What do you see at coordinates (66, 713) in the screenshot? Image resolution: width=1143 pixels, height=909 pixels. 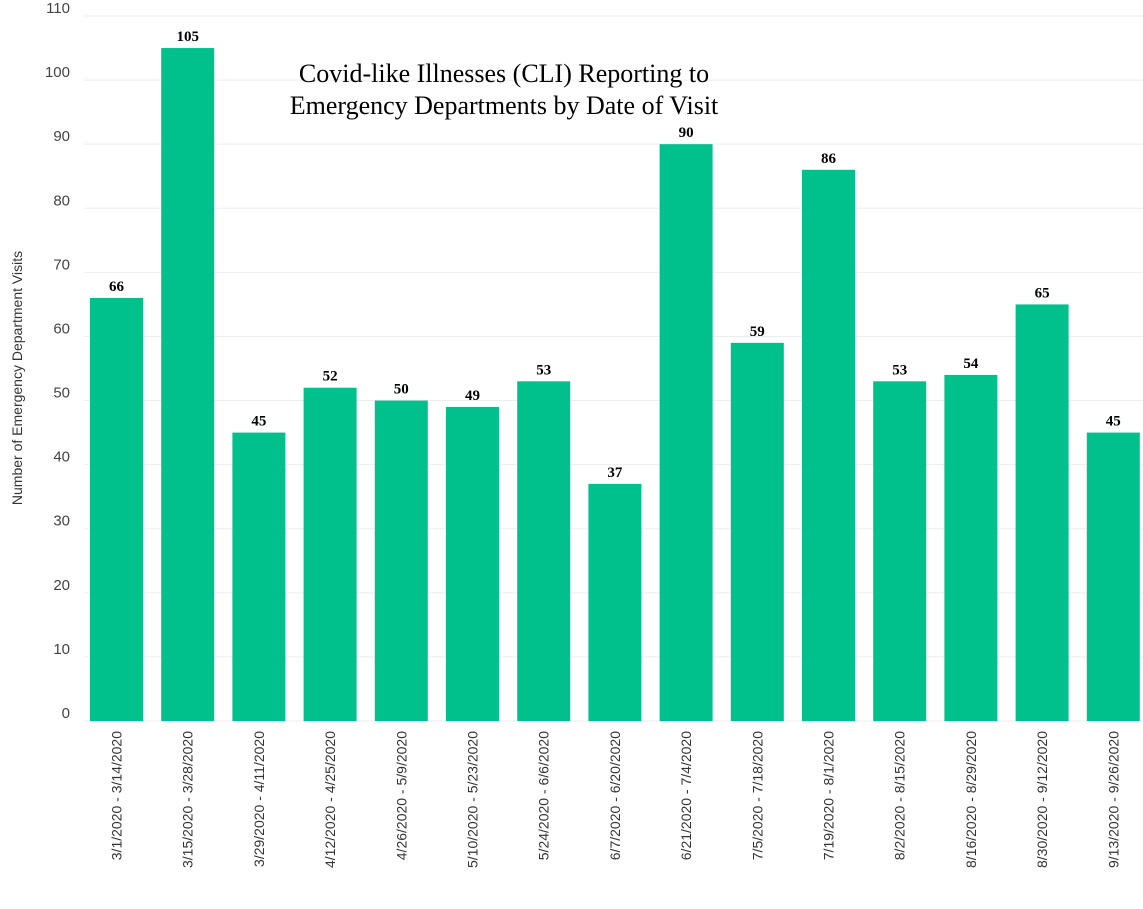 I see `y-tick-label: 0` at bounding box center [66, 713].